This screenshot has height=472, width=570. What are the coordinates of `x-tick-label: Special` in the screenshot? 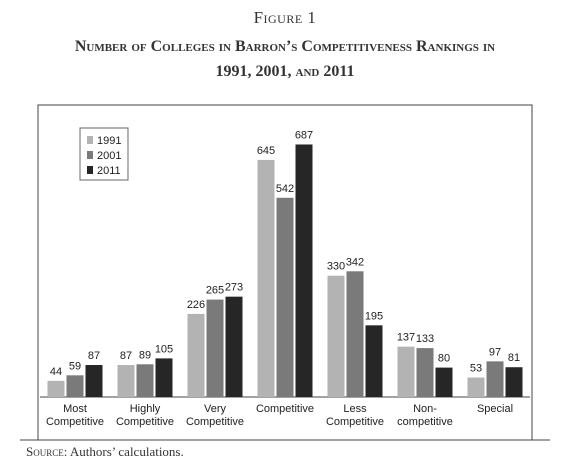 It's located at (495, 409).